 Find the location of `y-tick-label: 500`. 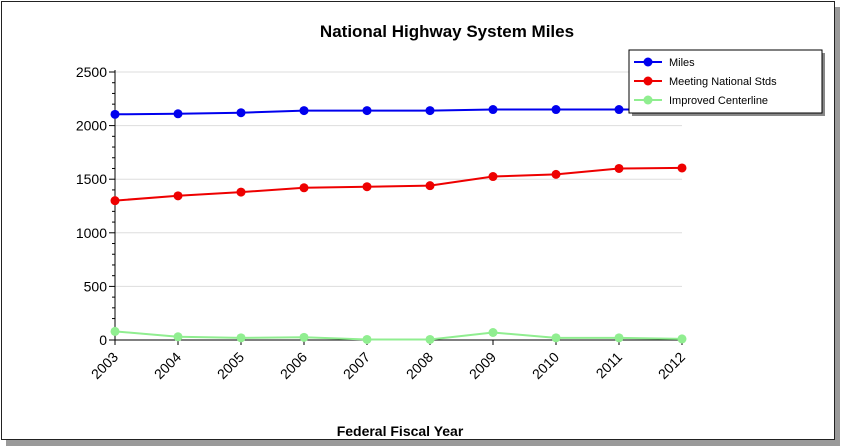

y-tick-label: 500 is located at coordinates (96, 286).